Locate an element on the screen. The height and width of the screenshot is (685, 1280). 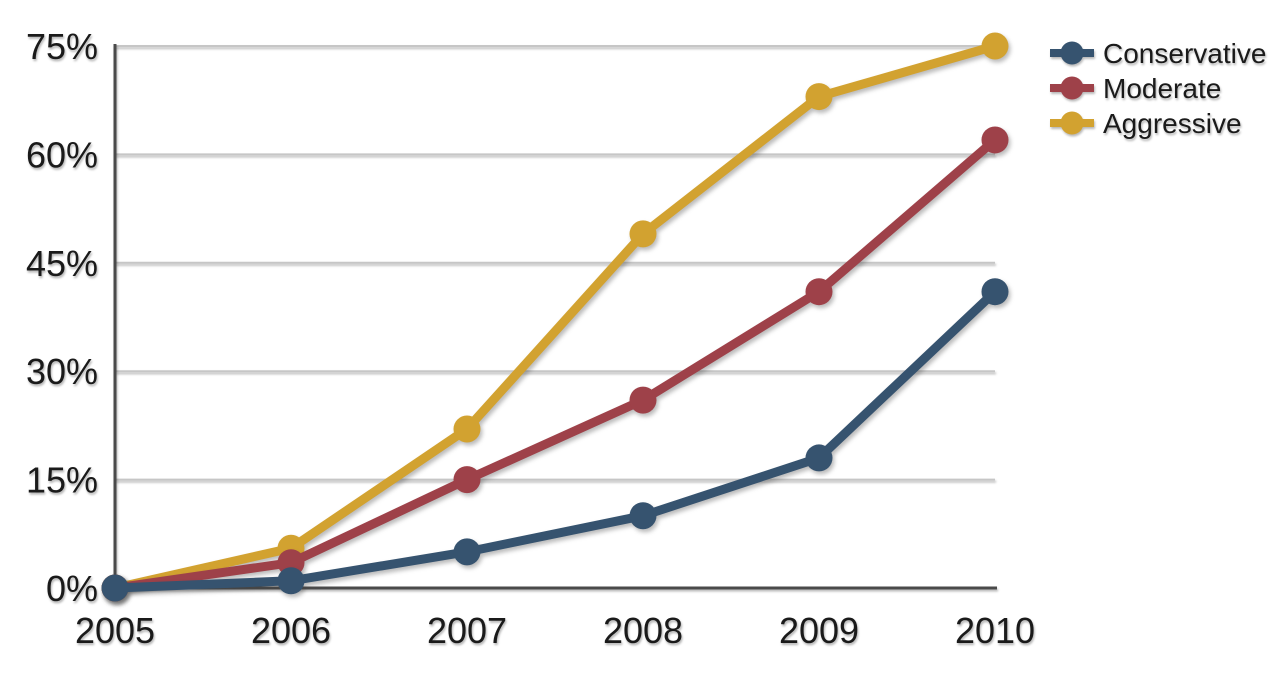
legend-item-aggressive: Aggressive is located at coordinates (1146, 123).